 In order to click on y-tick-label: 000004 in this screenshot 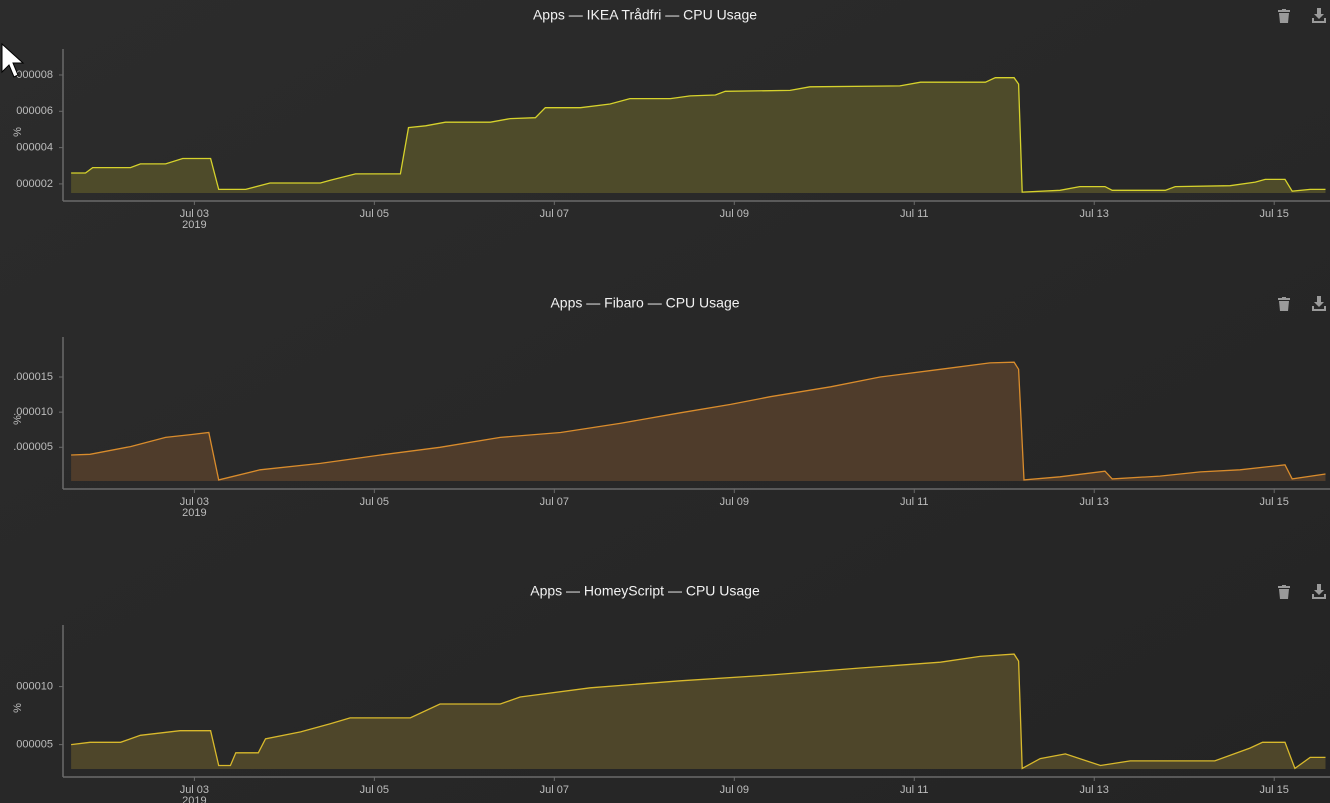, I will do `click(34, 148)`.